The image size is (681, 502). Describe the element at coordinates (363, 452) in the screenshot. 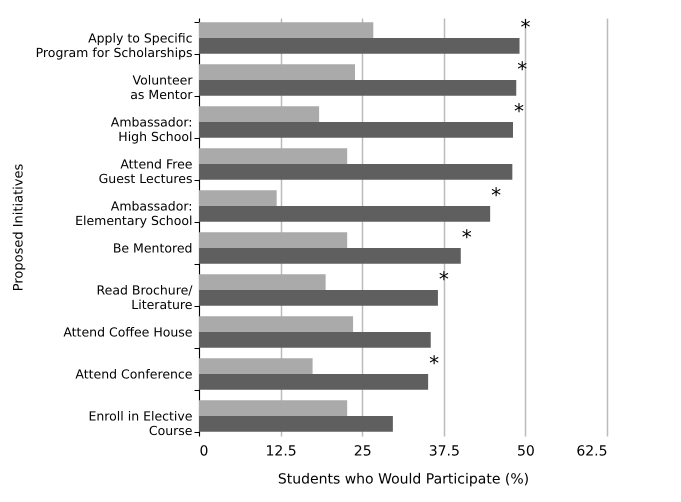

I see `x-tick-label: 25` at that location.